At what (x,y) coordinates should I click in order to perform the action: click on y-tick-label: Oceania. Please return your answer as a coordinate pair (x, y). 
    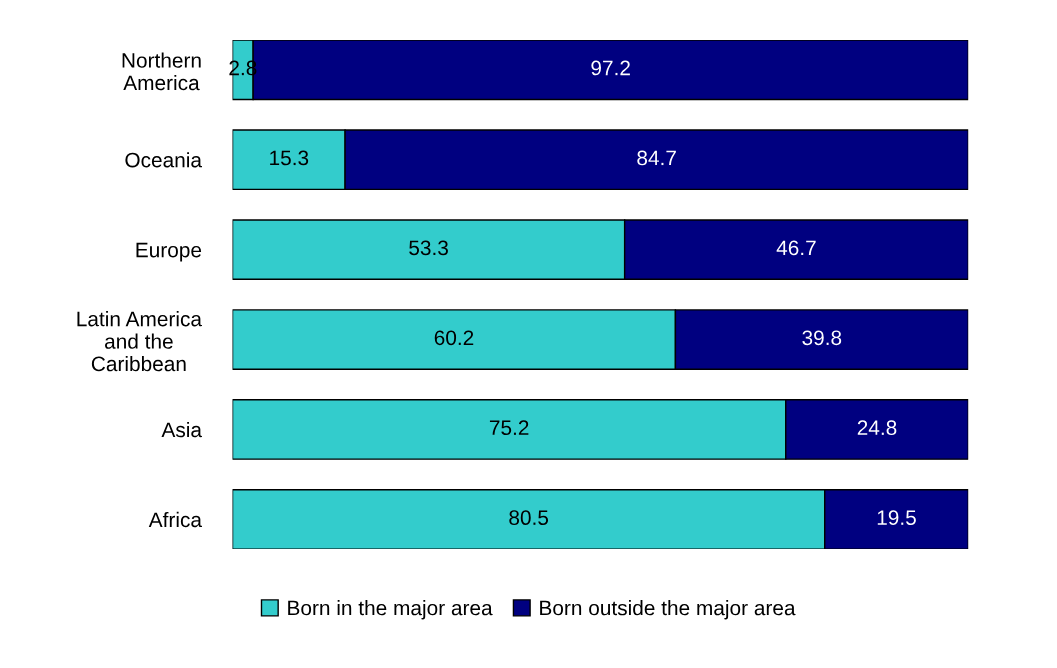
    Looking at the image, I should click on (163, 160).